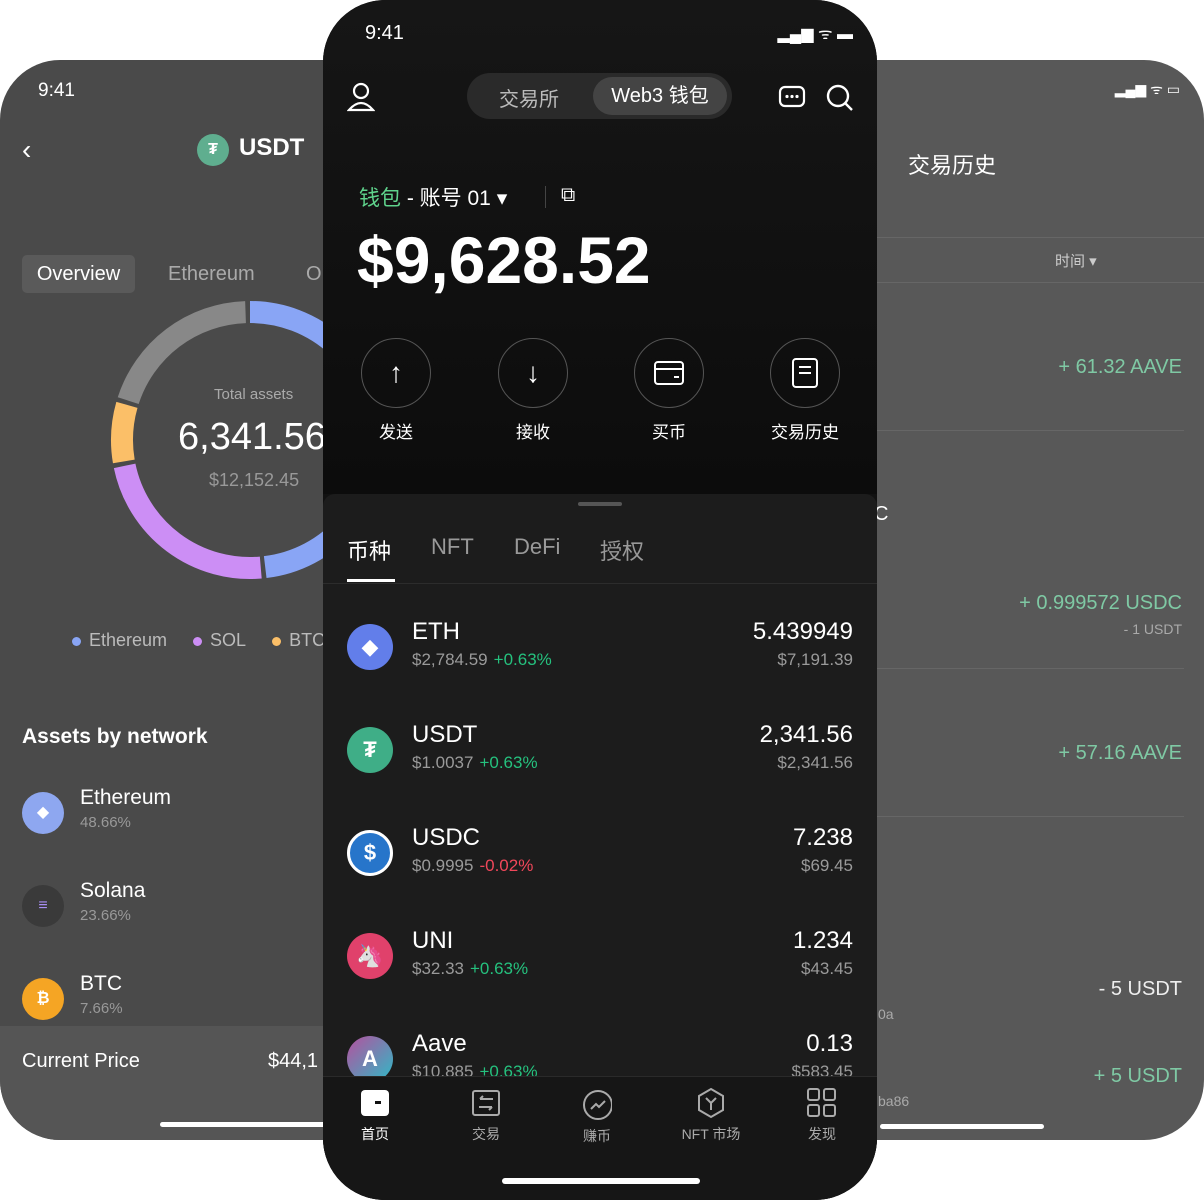 This screenshot has width=1204, height=1200. I want to click on buy-button: 买币, so click(669, 390).